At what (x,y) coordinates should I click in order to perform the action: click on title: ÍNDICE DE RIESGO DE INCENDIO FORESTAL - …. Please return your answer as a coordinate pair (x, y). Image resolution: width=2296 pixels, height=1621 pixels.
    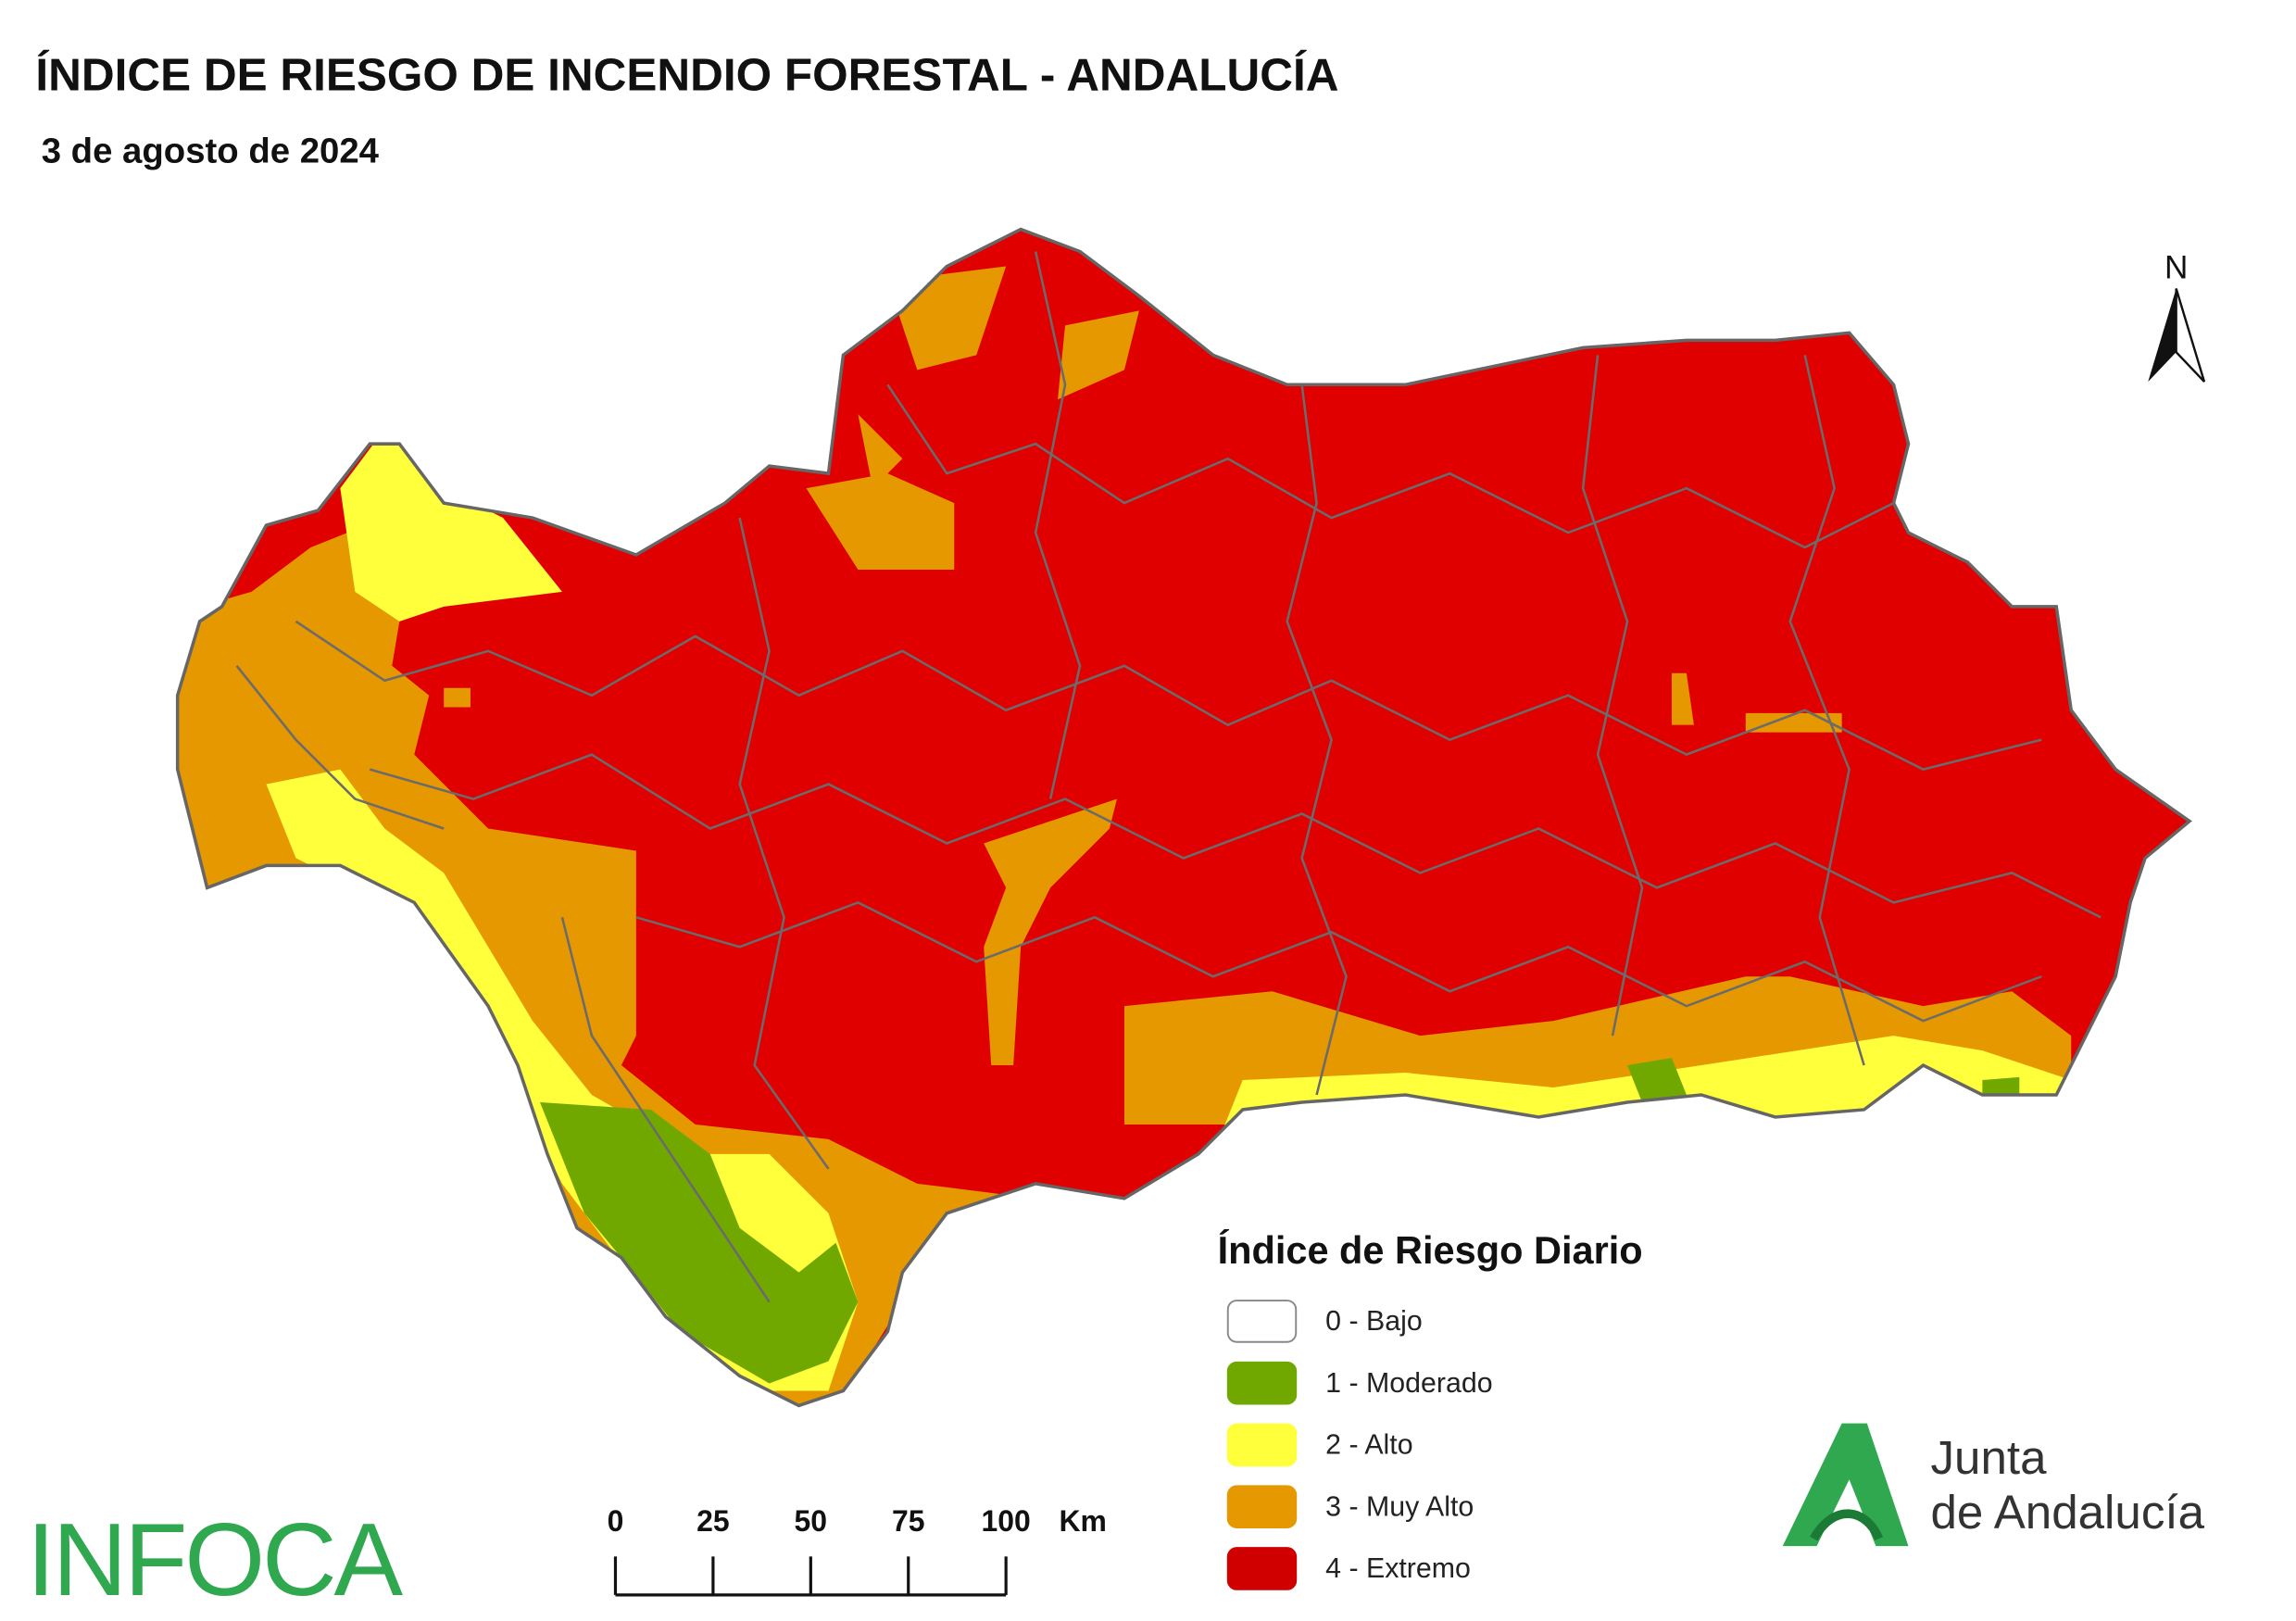
    Looking at the image, I should click on (686, 74).